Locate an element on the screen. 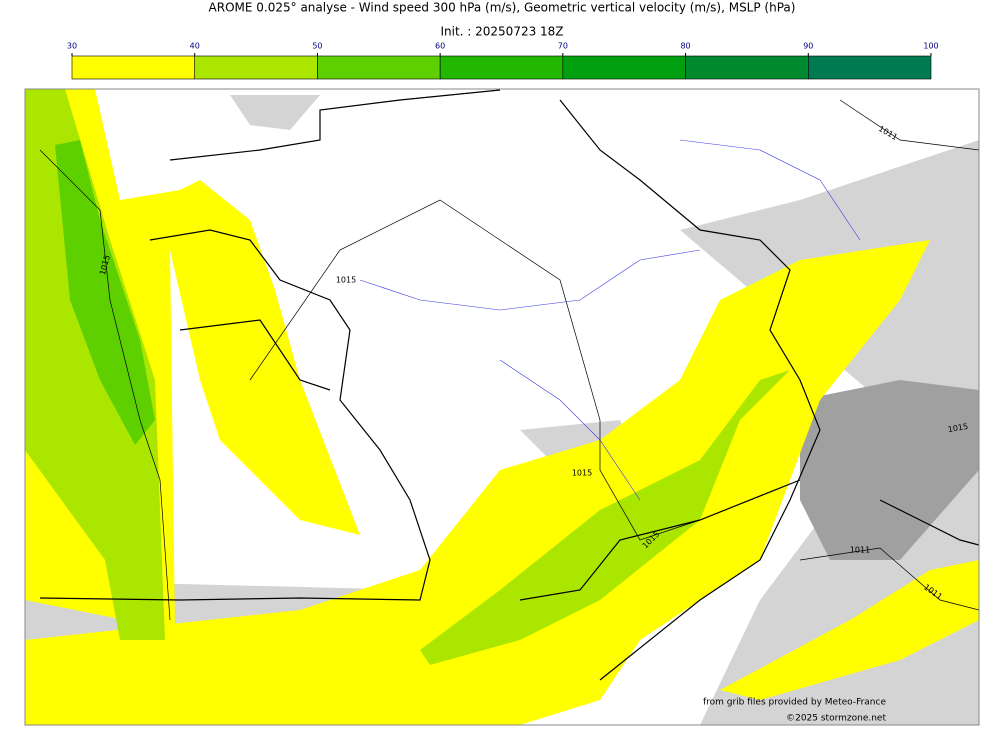 This screenshot has width=1005, height=742. subtitle: Init. : 20250723 18Z is located at coordinates (501, 32).